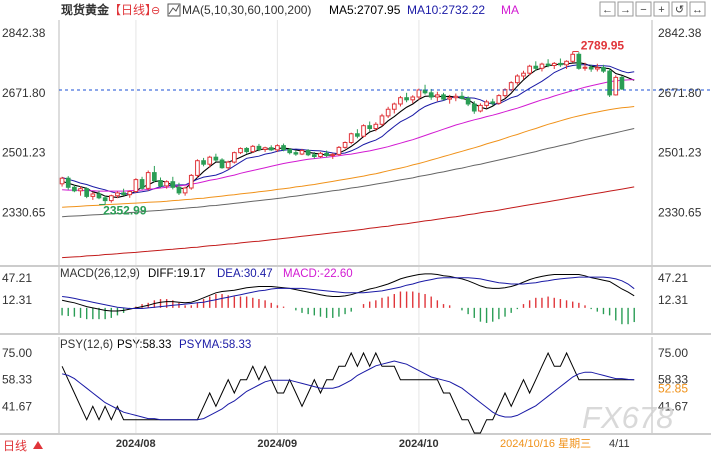  Describe the element at coordinates (643, 9) in the screenshot. I see `zoom-out-button-frame` at that location.